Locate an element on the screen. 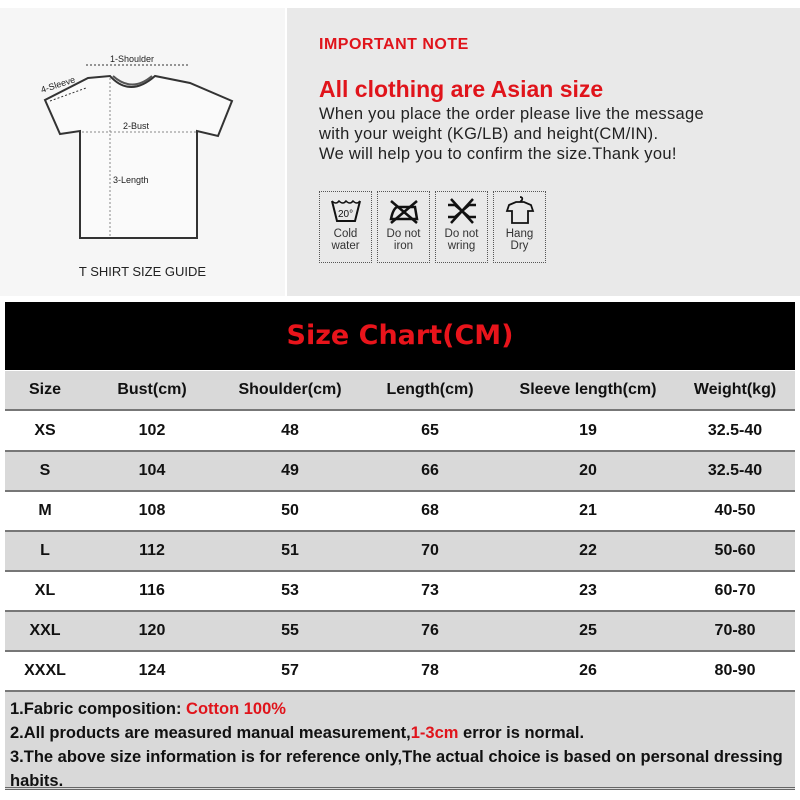 Image resolution: width=800 pixels, height=800 pixels. table-cell: 21 is located at coordinates (588, 510).